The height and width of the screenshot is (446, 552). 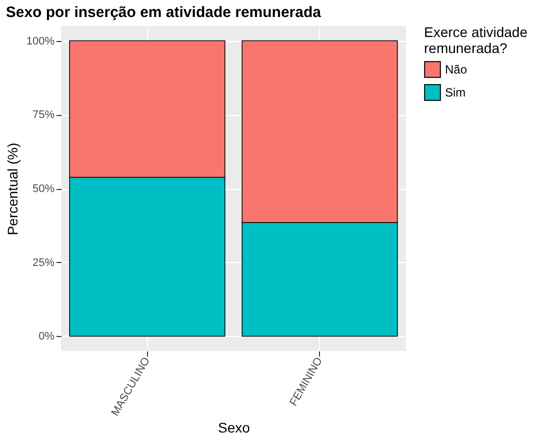 I want to click on chart-title: Sexo por inserção em atividade remunerada, so click(x=164, y=12).